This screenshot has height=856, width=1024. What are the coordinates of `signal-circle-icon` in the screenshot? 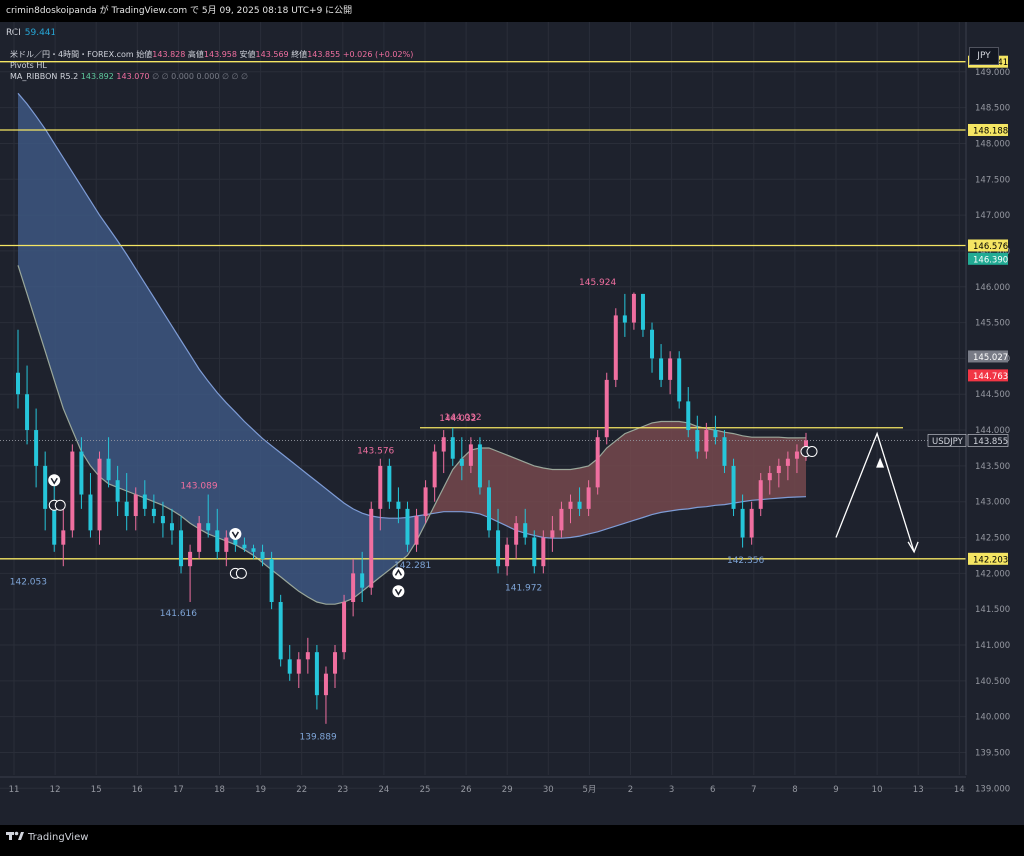 It's located at (812, 452).